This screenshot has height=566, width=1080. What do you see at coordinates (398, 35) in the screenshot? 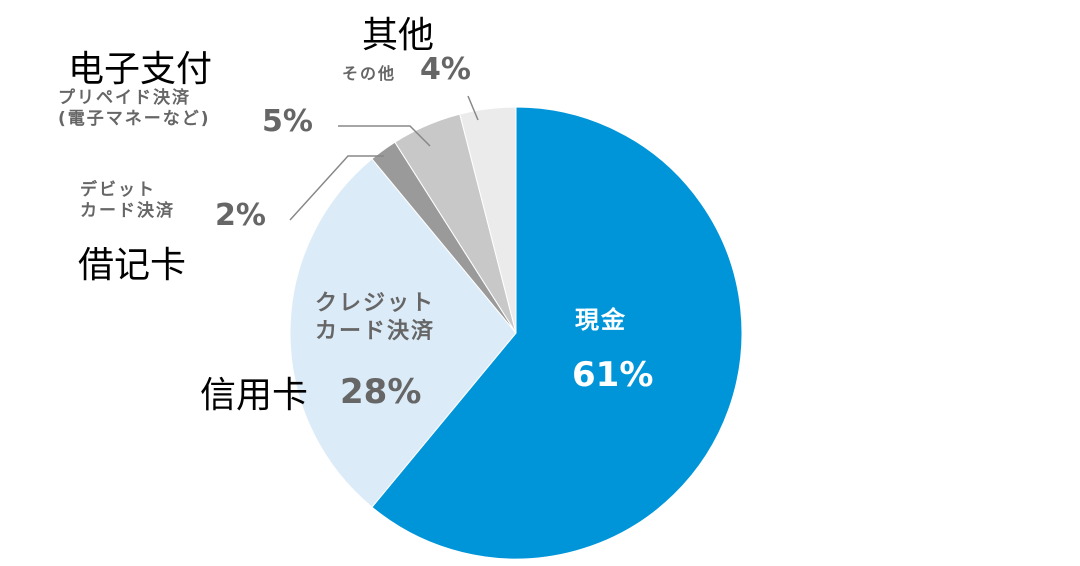
I see `annotation: 其他` at bounding box center [398, 35].